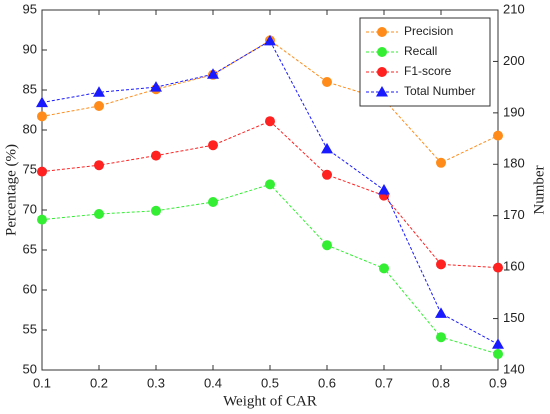 Image resolution: width=550 pixels, height=414 pixels. I want to click on y2-axis-label: Number, so click(539, 189).